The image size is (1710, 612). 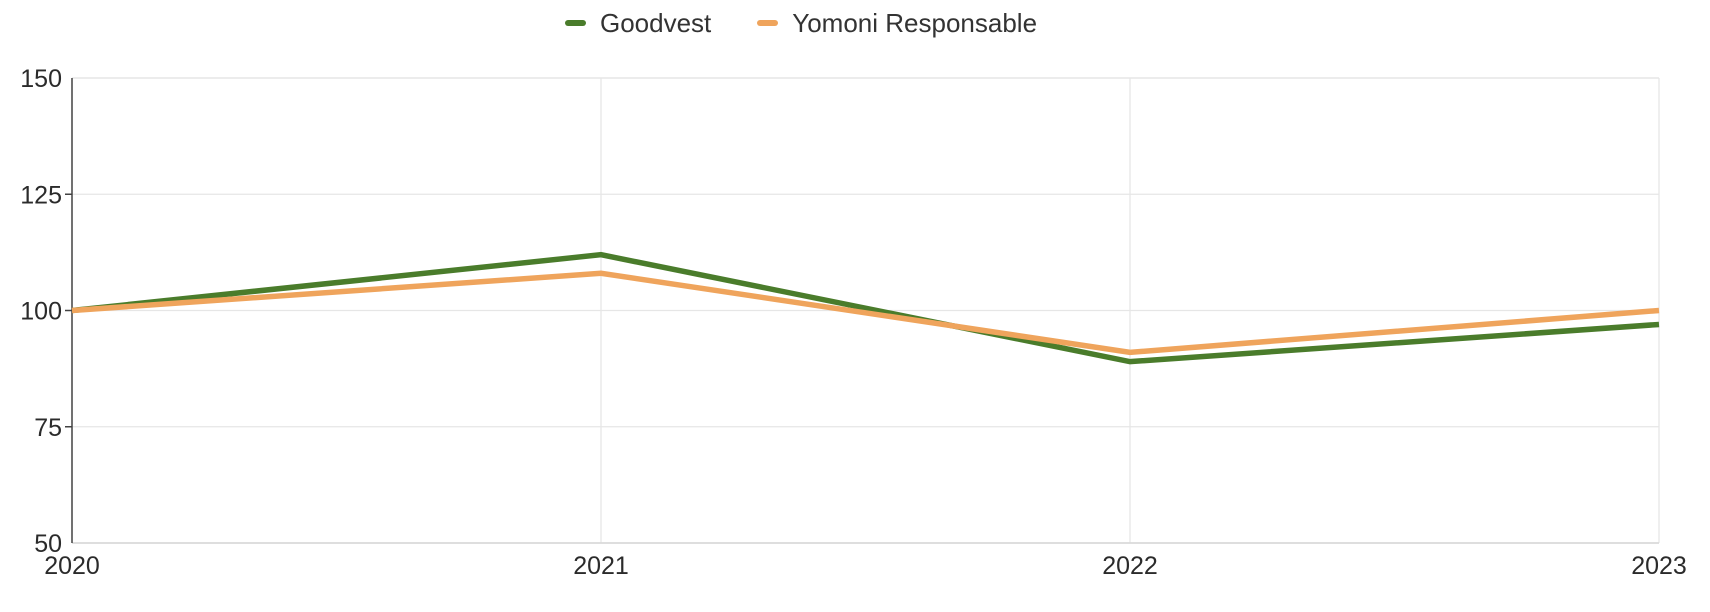 I want to click on legend-label-goodvest: Goodvest, so click(x=655, y=23).